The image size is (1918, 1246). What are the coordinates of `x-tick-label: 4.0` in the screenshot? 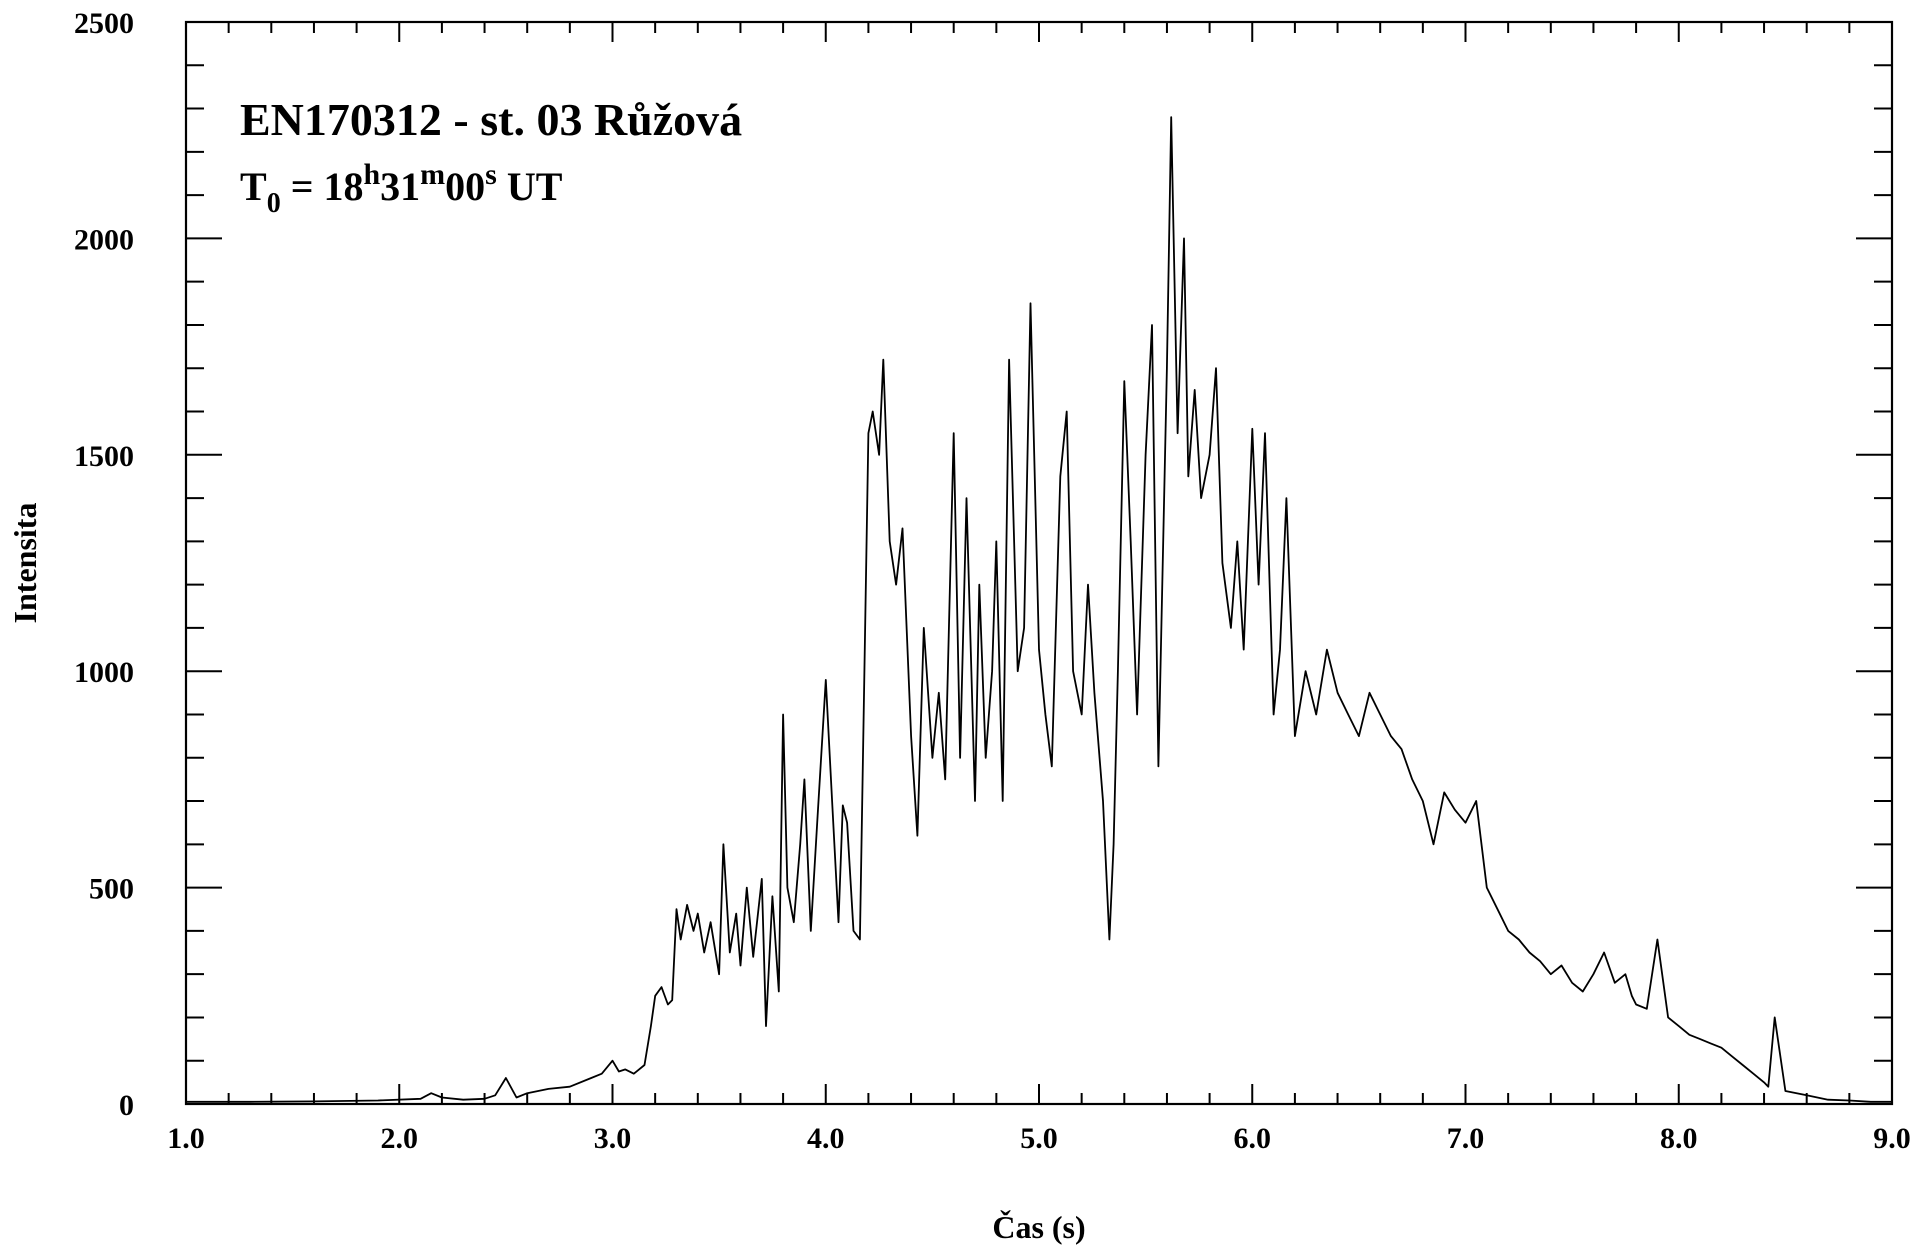 It's located at (826, 1138).